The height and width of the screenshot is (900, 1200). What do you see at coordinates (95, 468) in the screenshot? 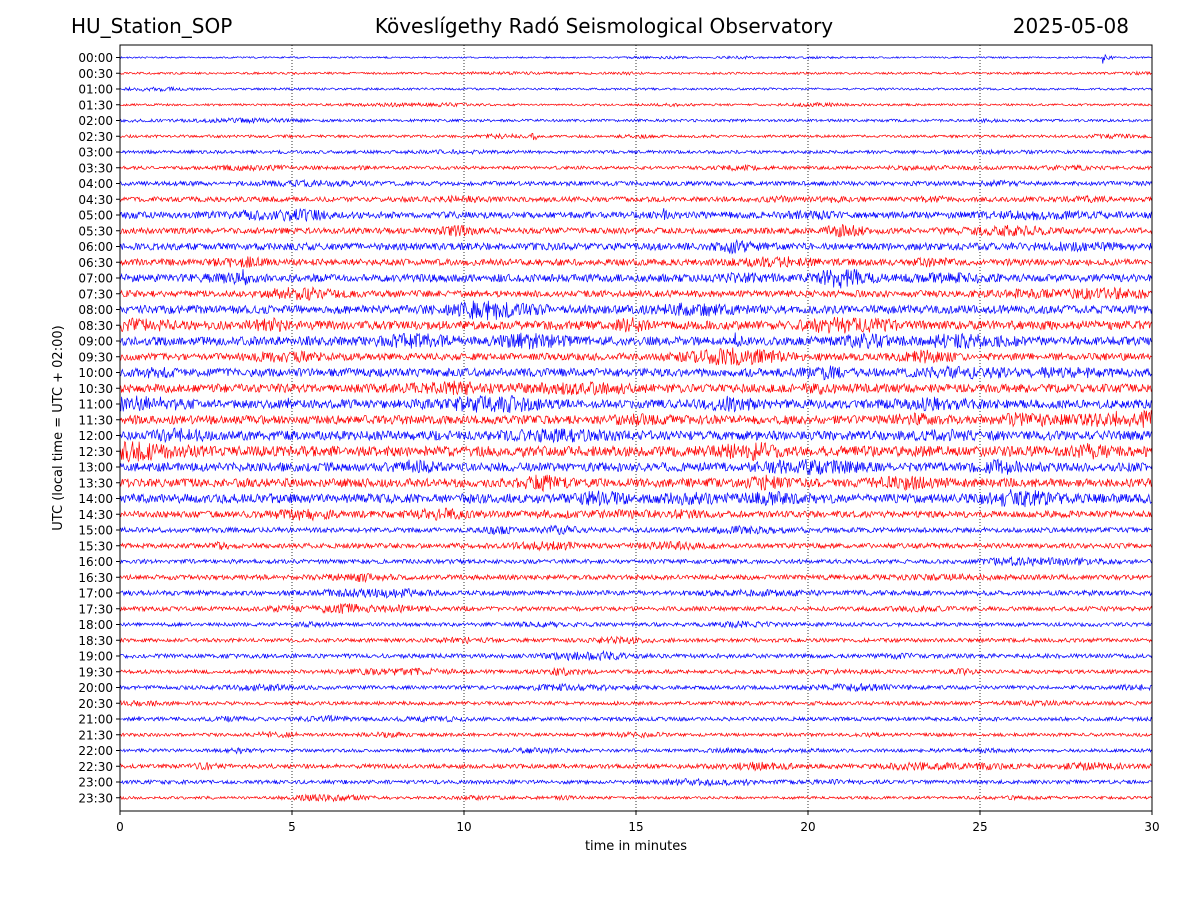
I see `y-tick-label: 13:00` at bounding box center [95, 468].